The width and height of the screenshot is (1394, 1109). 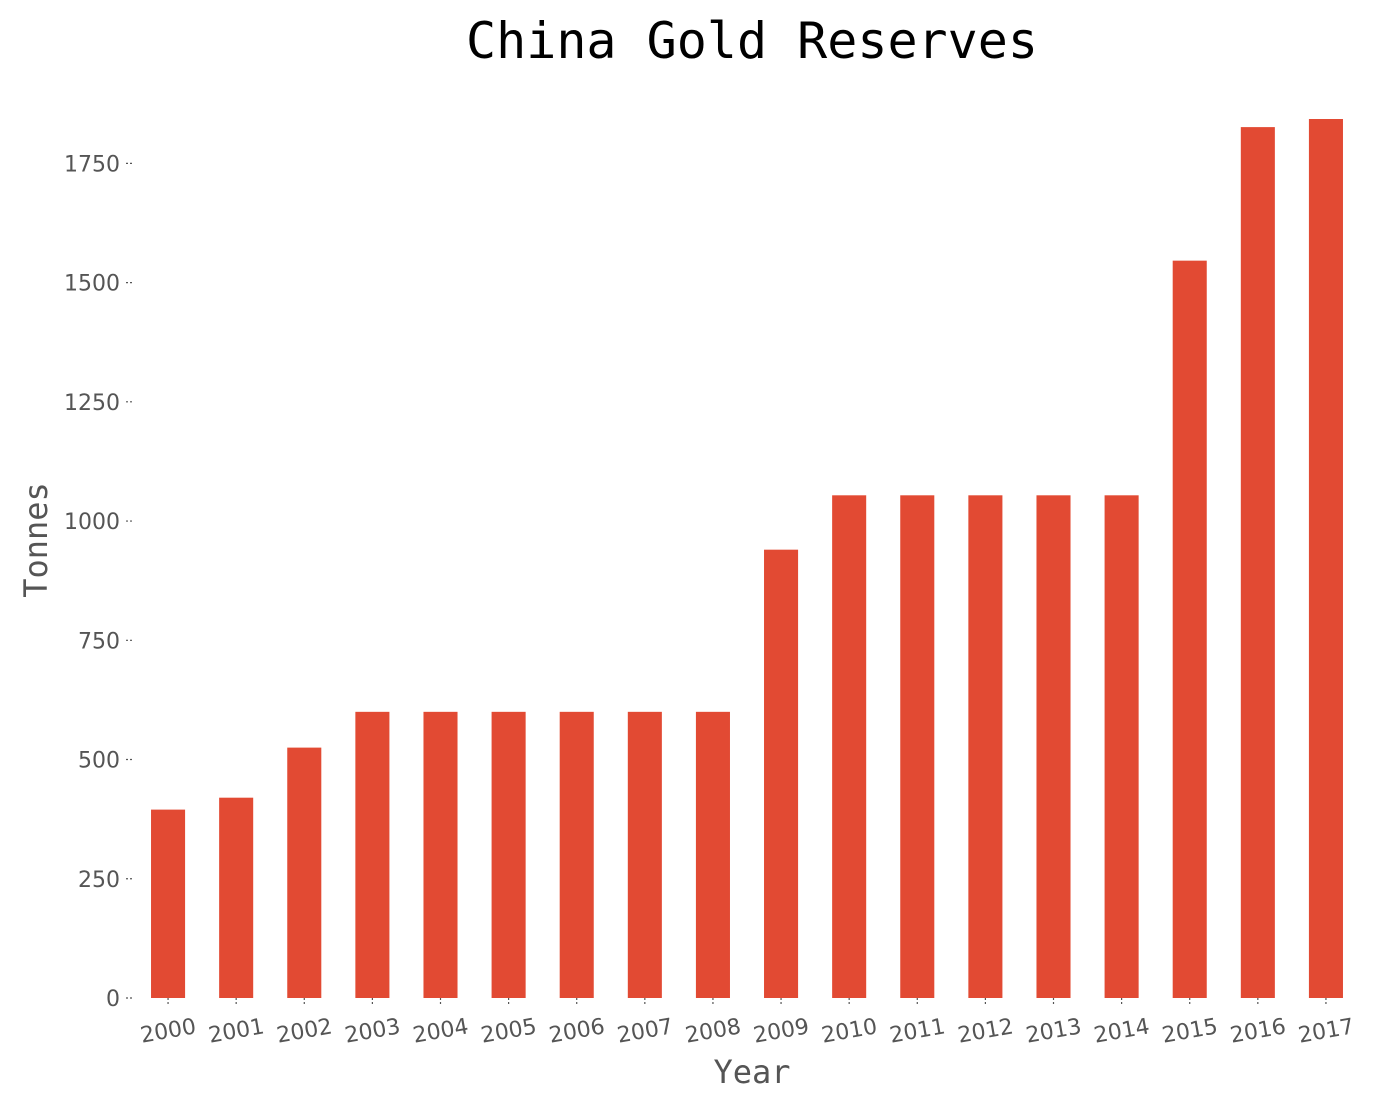 I want to click on x-tick-label: 2009, so click(x=781, y=1031).